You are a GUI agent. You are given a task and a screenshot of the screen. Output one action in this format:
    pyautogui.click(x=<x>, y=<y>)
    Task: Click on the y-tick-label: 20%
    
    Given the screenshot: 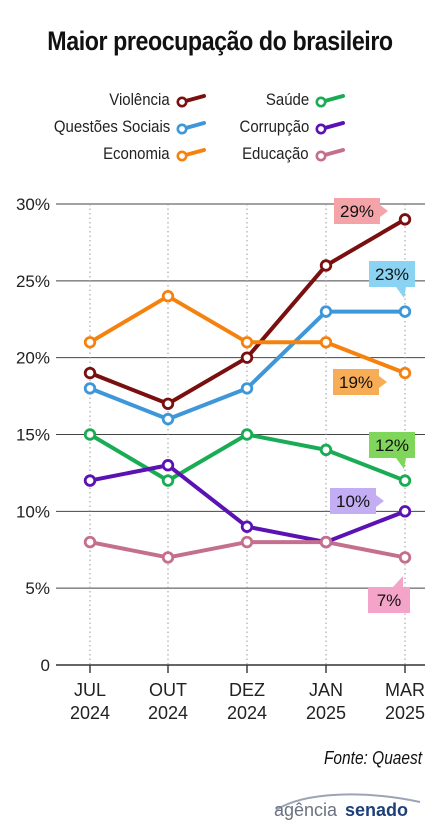 What is the action you would take?
    pyautogui.click(x=33, y=358)
    